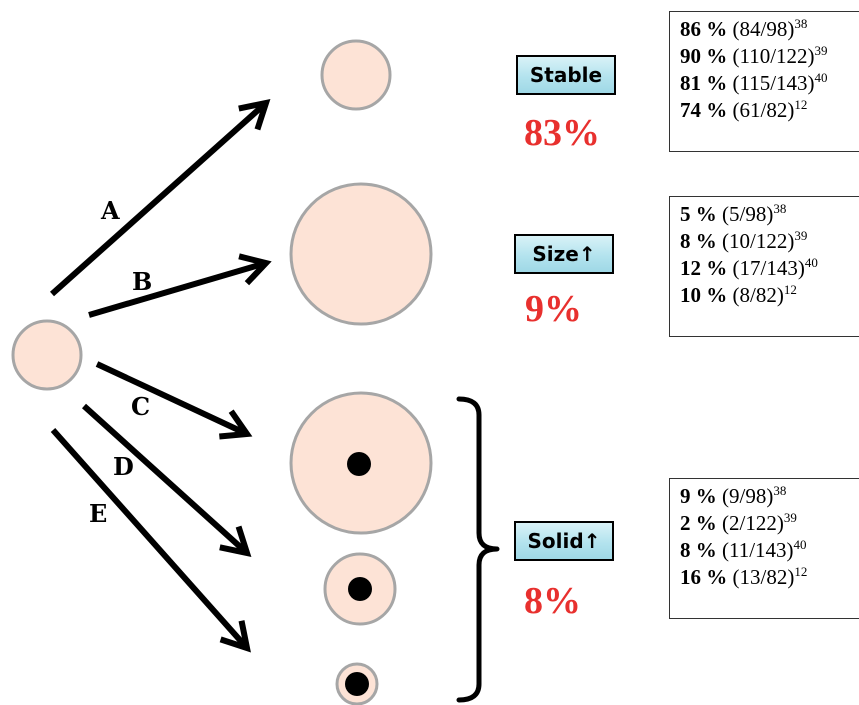 This screenshot has height=705, width=859. What do you see at coordinates (180, 285) in the screenshot?
I see `arrow-b` at bounding box center [180, 285].